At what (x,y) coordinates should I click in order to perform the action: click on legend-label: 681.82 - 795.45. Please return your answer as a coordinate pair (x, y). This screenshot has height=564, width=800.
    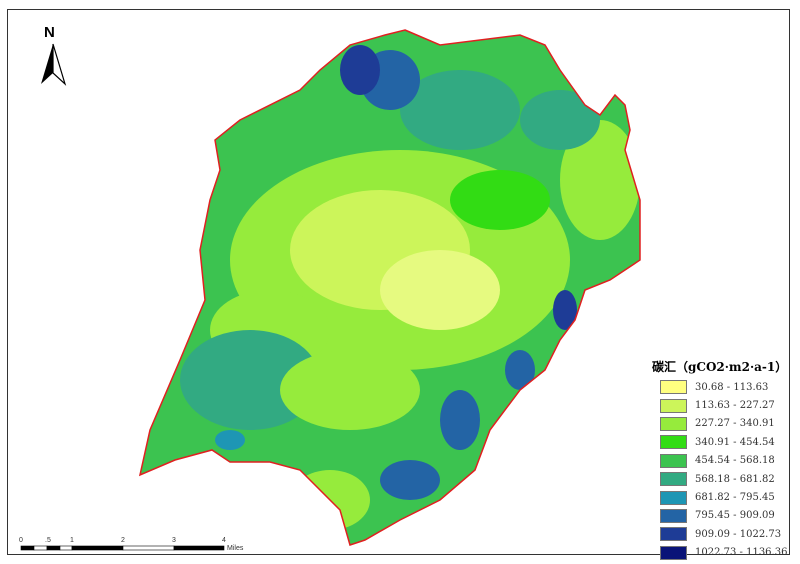
    Looking at the image, I should click on (735, 498).